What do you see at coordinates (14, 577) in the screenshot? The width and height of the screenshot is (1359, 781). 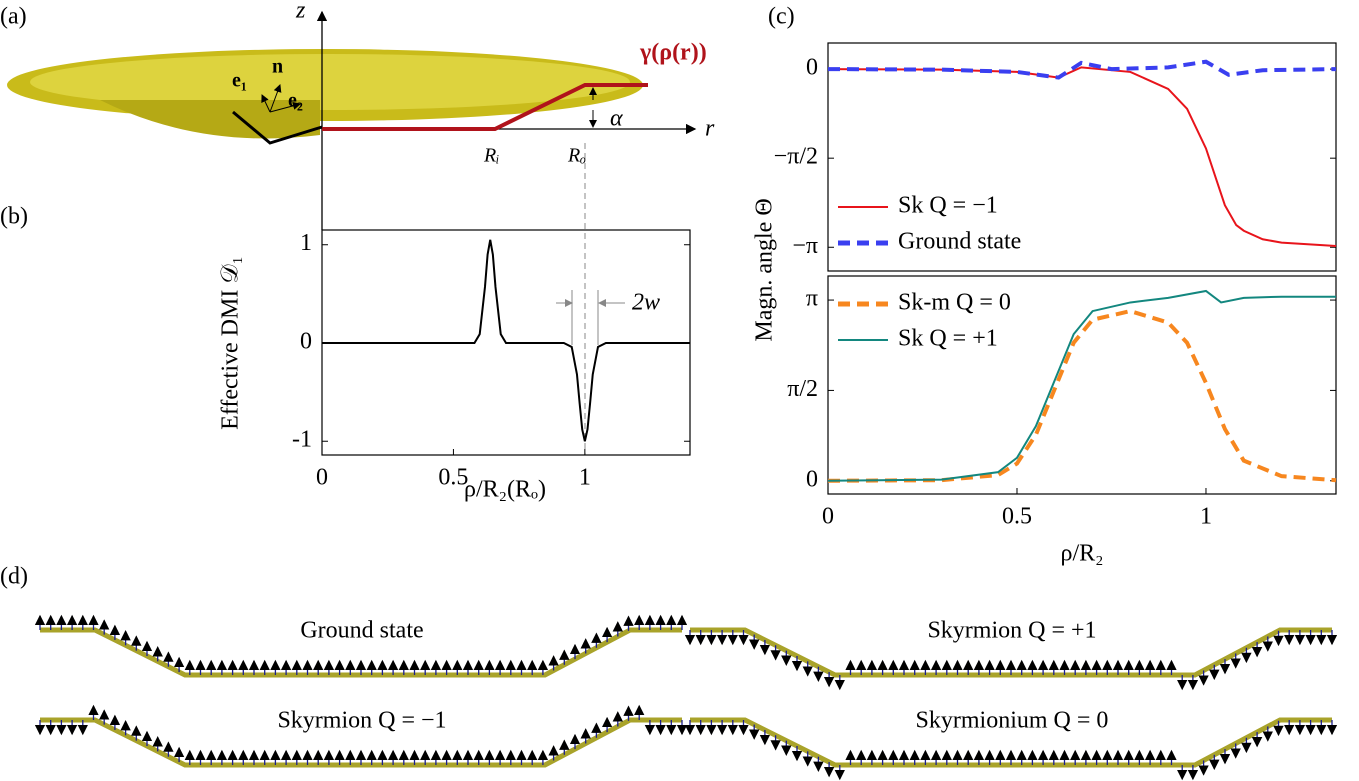 I see `panel-label: (d)` at bounding box center [14, 577].